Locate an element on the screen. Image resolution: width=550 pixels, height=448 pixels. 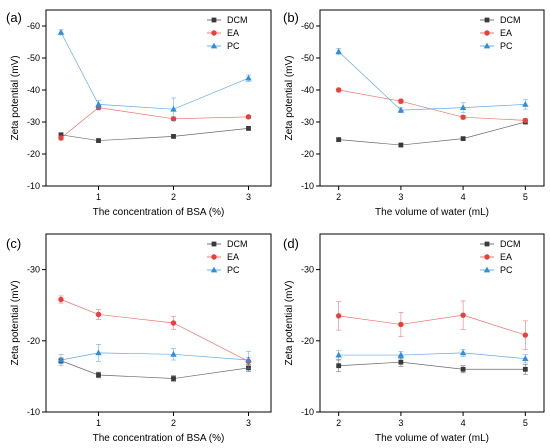
y-tick-label: -50 is located at coordinates (307, 58).